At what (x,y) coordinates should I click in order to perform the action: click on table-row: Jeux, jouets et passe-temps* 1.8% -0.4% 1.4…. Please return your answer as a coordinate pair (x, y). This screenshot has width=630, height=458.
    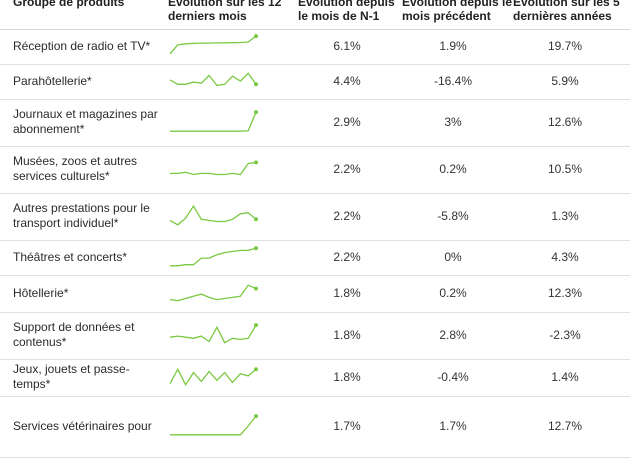
    Looking at the image, I should click on (315, 378).